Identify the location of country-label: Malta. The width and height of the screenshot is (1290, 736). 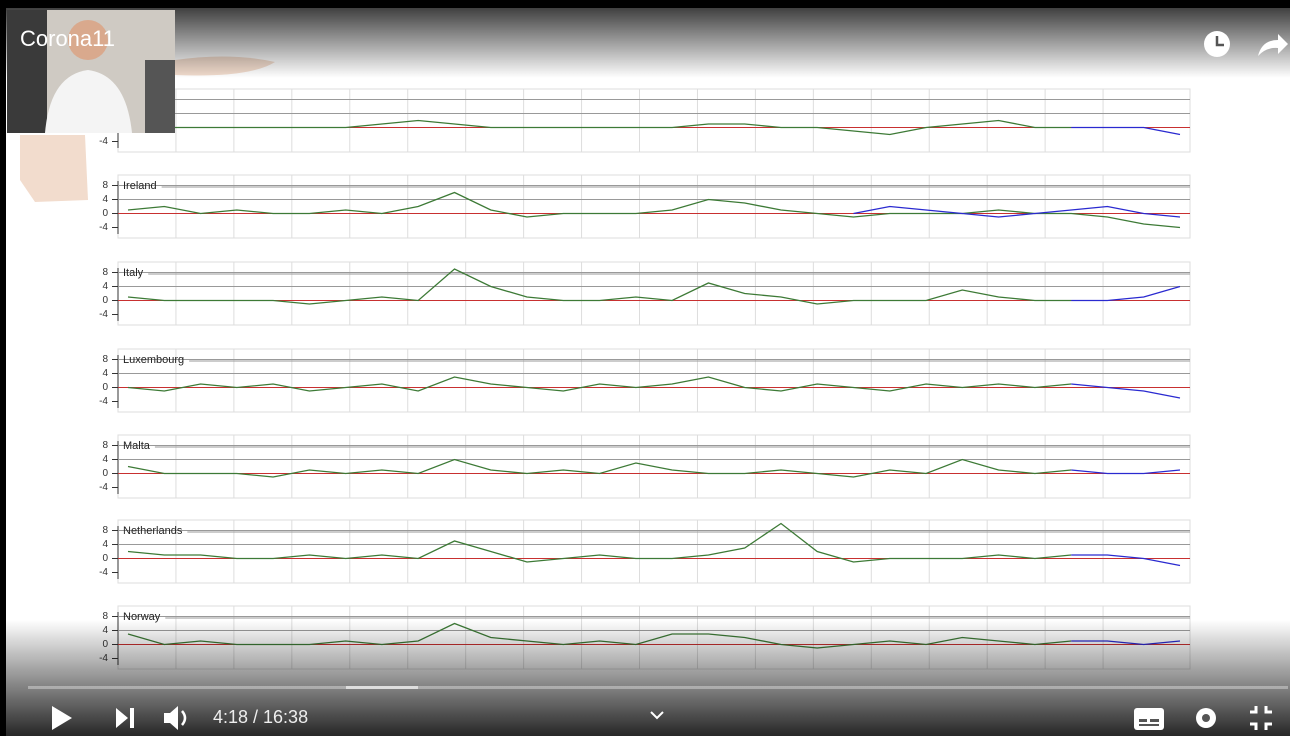
(137, 446).